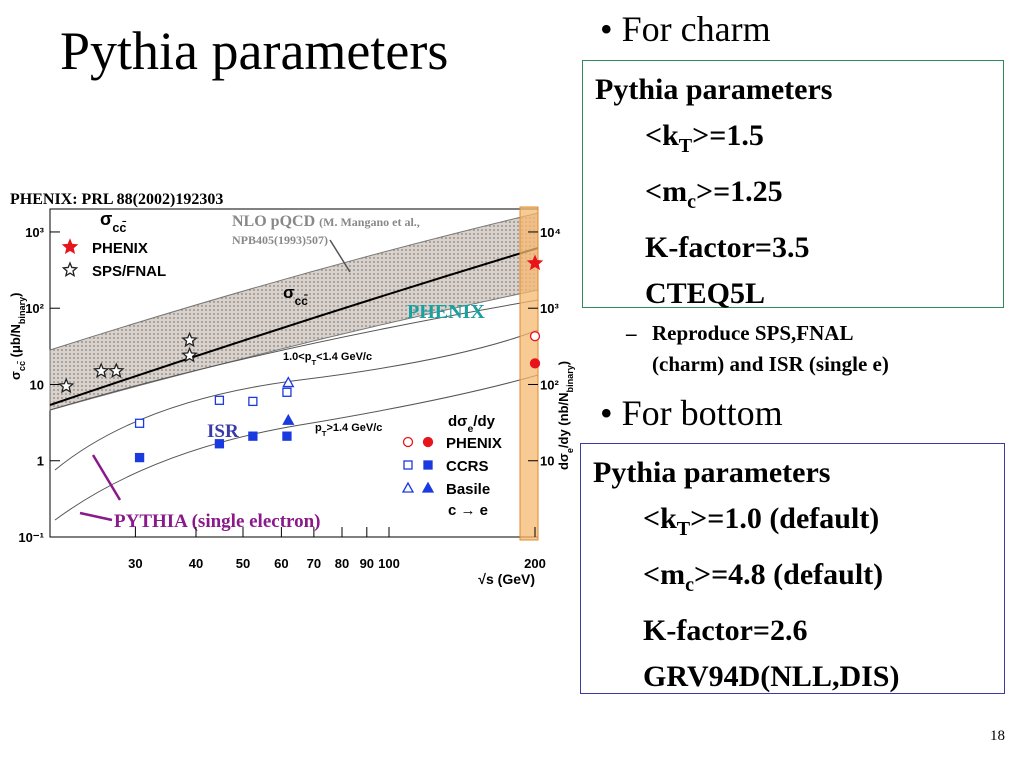  What do you see at coordinates (217, 521) in the screenshot?
I see `pythia-label: PYTHIA (single electron)` at bounding box center [217, 521].